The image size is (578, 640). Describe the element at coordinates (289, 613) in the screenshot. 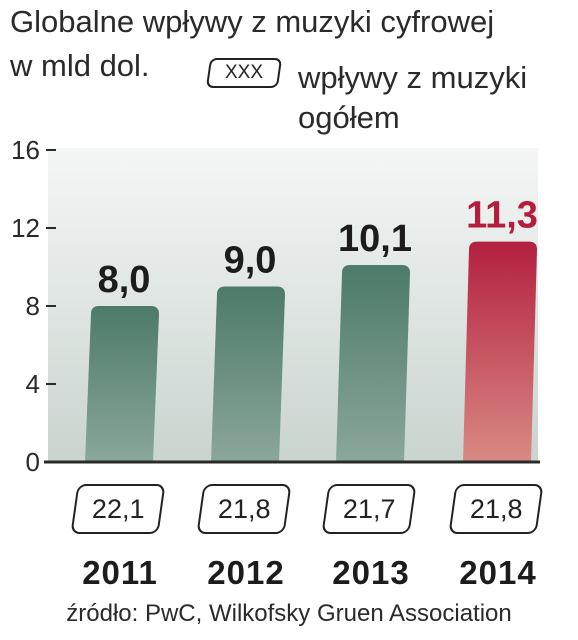

I see `source-note: źródło: PwC, Wilkofsky Gruen Association` at that location.